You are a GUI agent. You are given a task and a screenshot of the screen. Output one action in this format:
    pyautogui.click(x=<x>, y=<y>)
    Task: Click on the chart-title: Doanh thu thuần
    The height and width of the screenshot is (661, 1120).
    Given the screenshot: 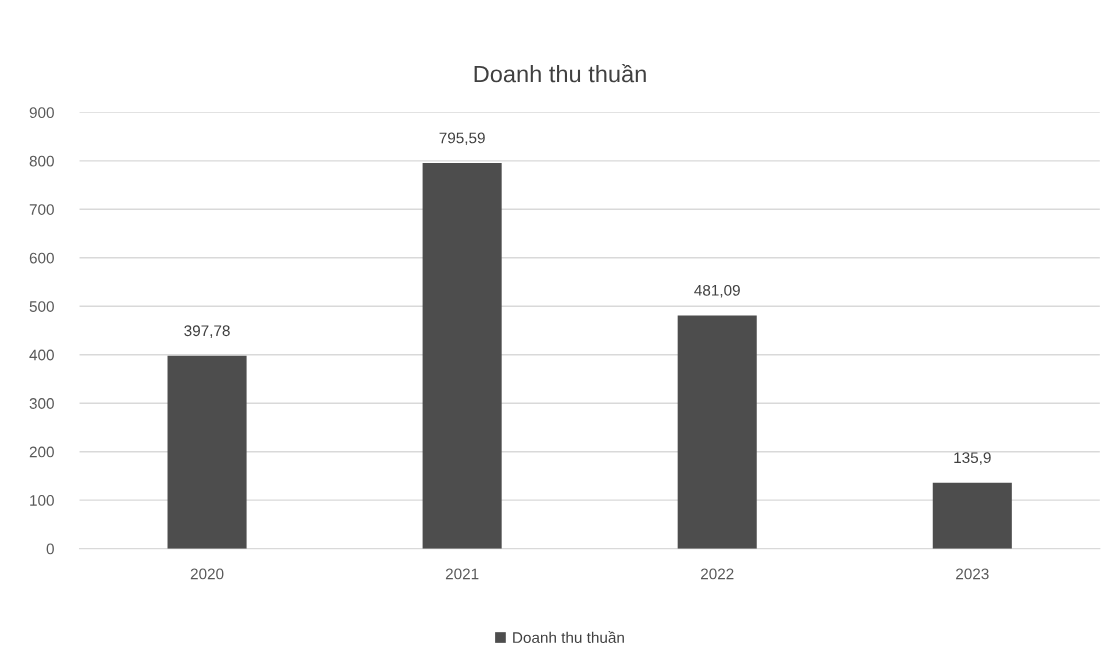 What is the action you would take?
    pyautogui.click(x=560, y=73)
    